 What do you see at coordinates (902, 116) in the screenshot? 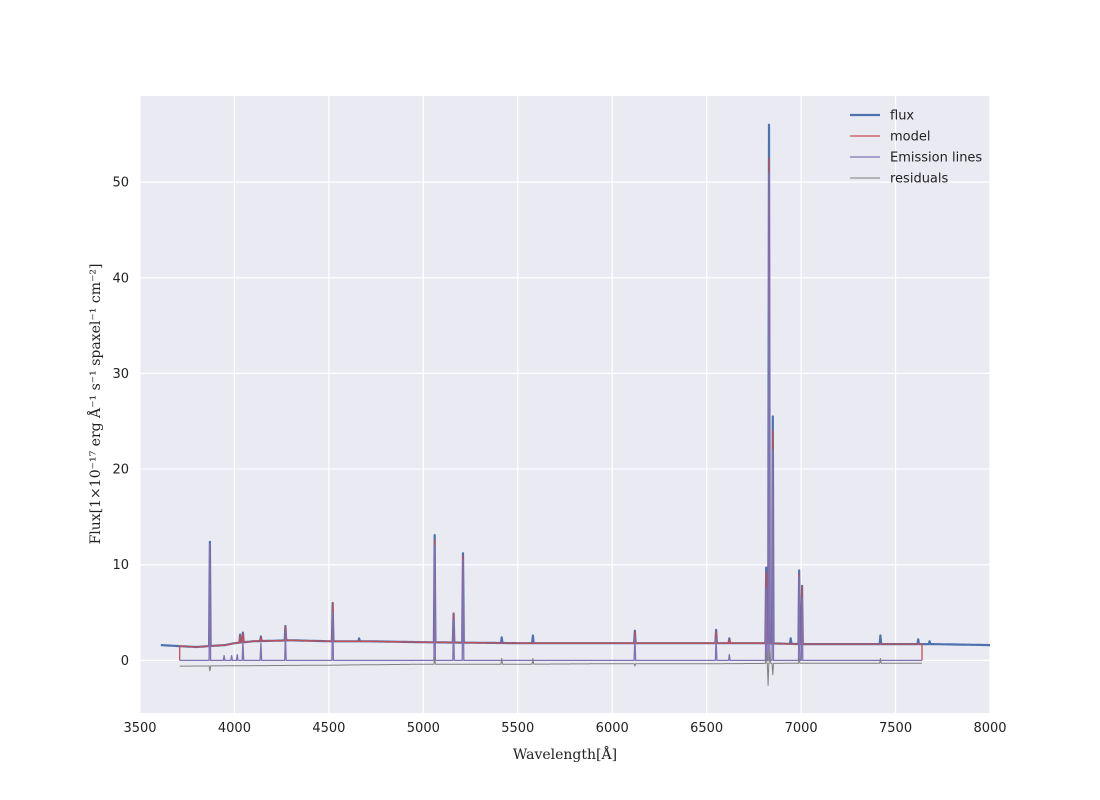
I see `legend-label: flux` at bounding box center [902, 116].